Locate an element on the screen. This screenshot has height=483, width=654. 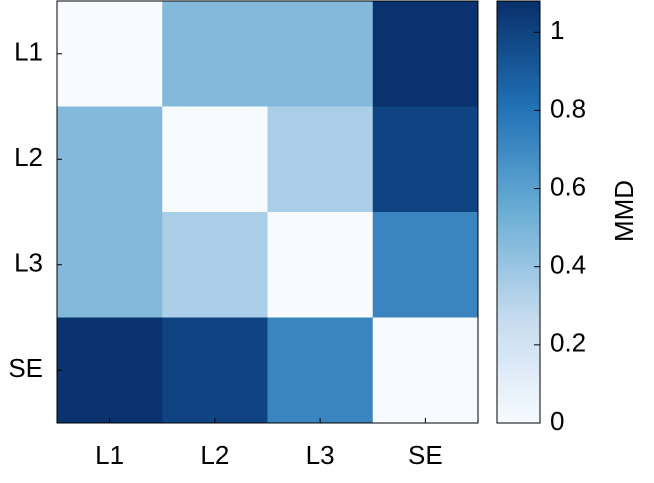
x-tick-label: L1 is located at coordinates (109, 455).